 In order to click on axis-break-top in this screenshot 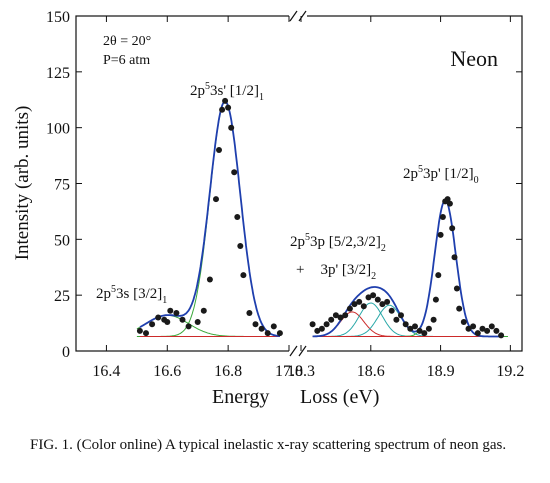, I will do `click(298, 16)`.